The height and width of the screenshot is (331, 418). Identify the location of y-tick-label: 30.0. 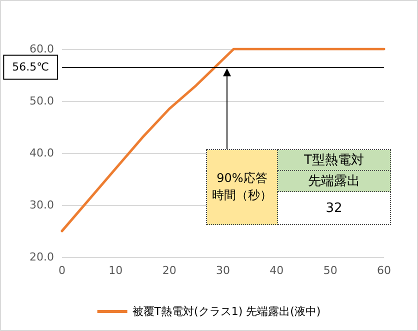
(42, 205).